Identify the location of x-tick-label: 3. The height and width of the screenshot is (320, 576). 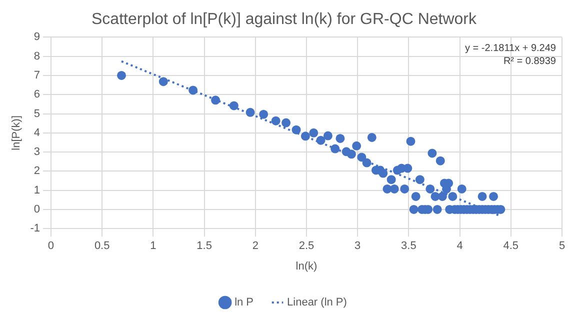
(357, 246).